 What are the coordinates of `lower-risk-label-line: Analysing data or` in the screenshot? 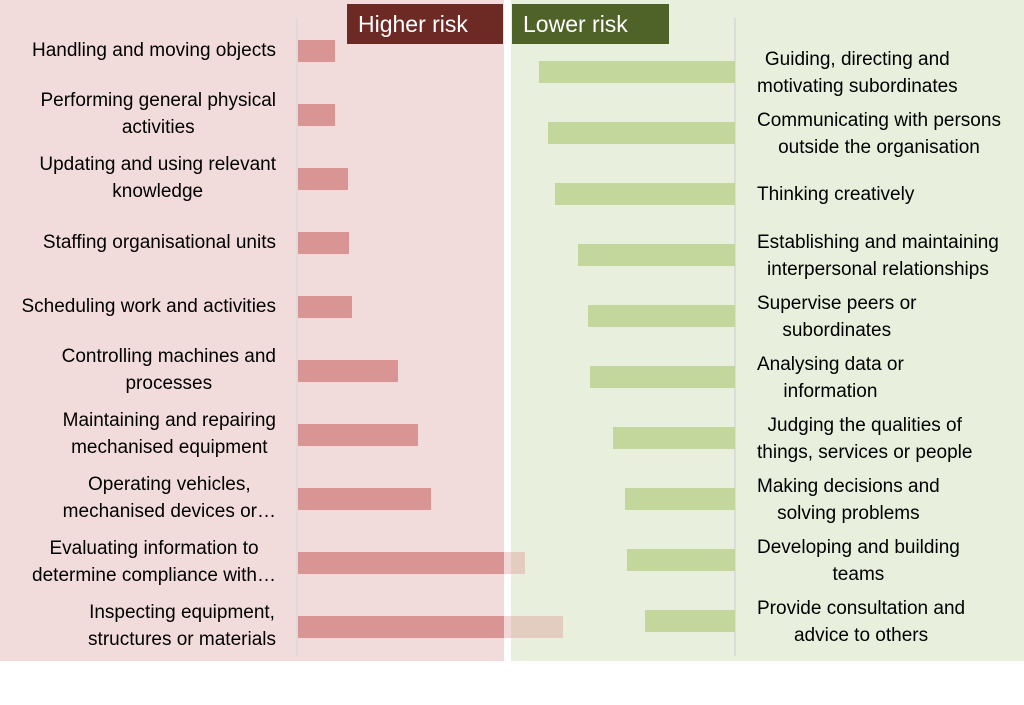 It's located at (830, 364).